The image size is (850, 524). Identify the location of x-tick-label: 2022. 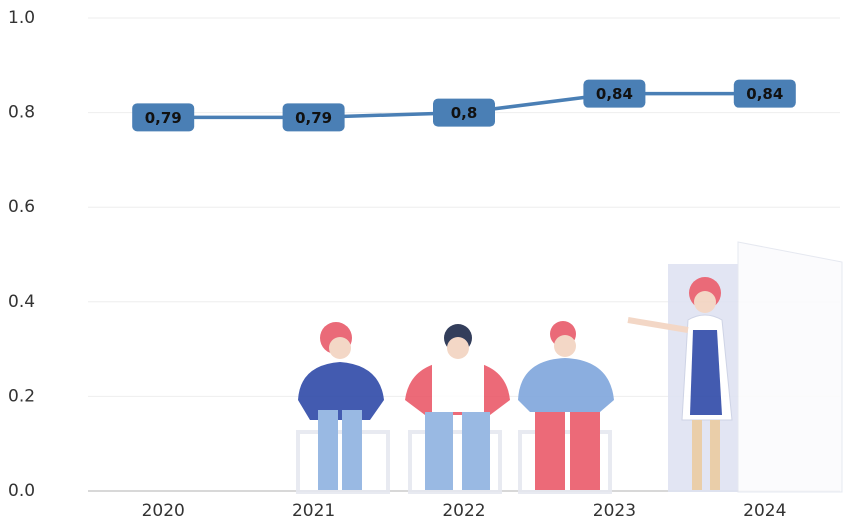
(463, 511).